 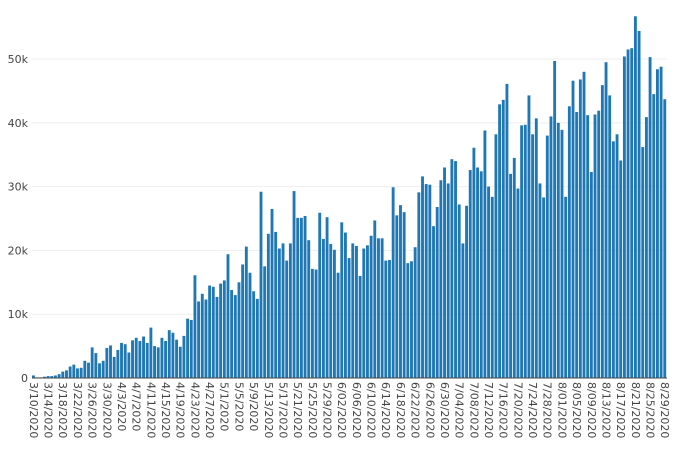 What do you see at coordinates (18, 123) in the screenshot?
I see `y-tick-label: 40k` at bounding box center [18, 123].